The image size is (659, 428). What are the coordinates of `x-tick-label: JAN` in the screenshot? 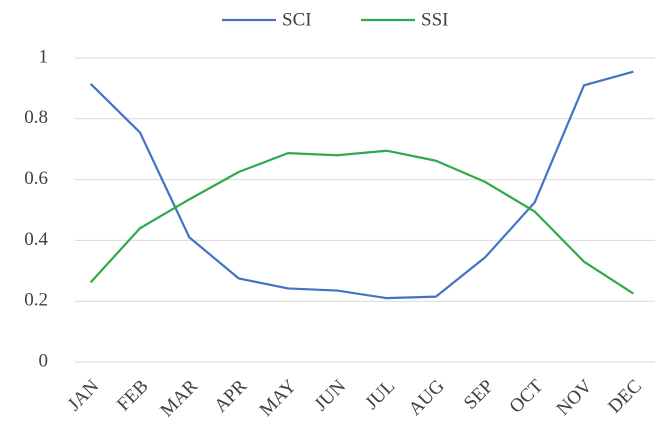 It's located at (84, 396).